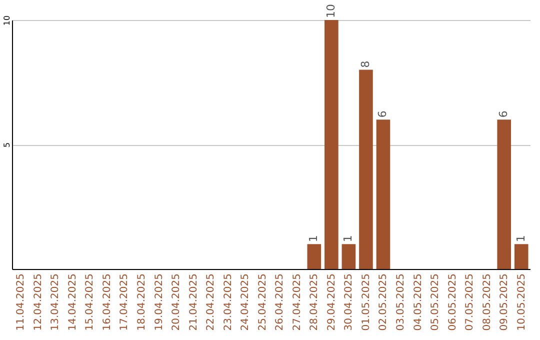  I want to click on x-tick-label: 29.04.2025, so click(332, 302).